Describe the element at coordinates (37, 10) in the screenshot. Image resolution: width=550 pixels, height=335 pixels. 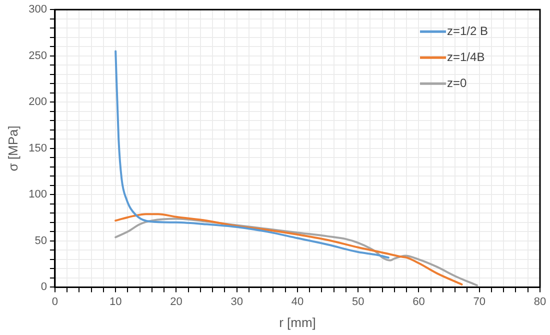
I see `y-tick-label: 300` at that location.